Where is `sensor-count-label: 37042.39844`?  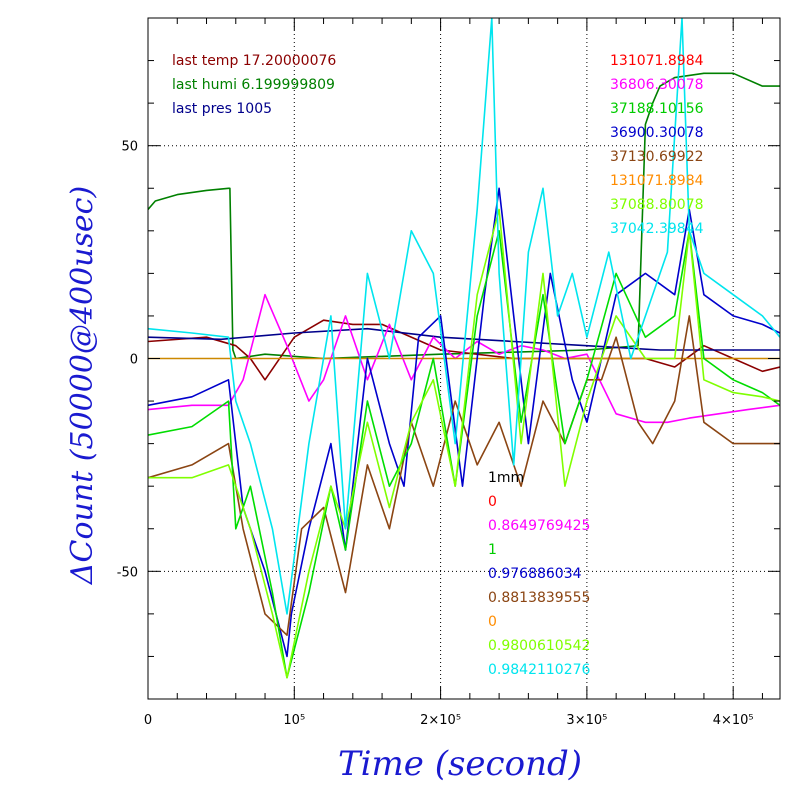
sensor-count-label: 37042.39844 is located at coordinates (657, 229).